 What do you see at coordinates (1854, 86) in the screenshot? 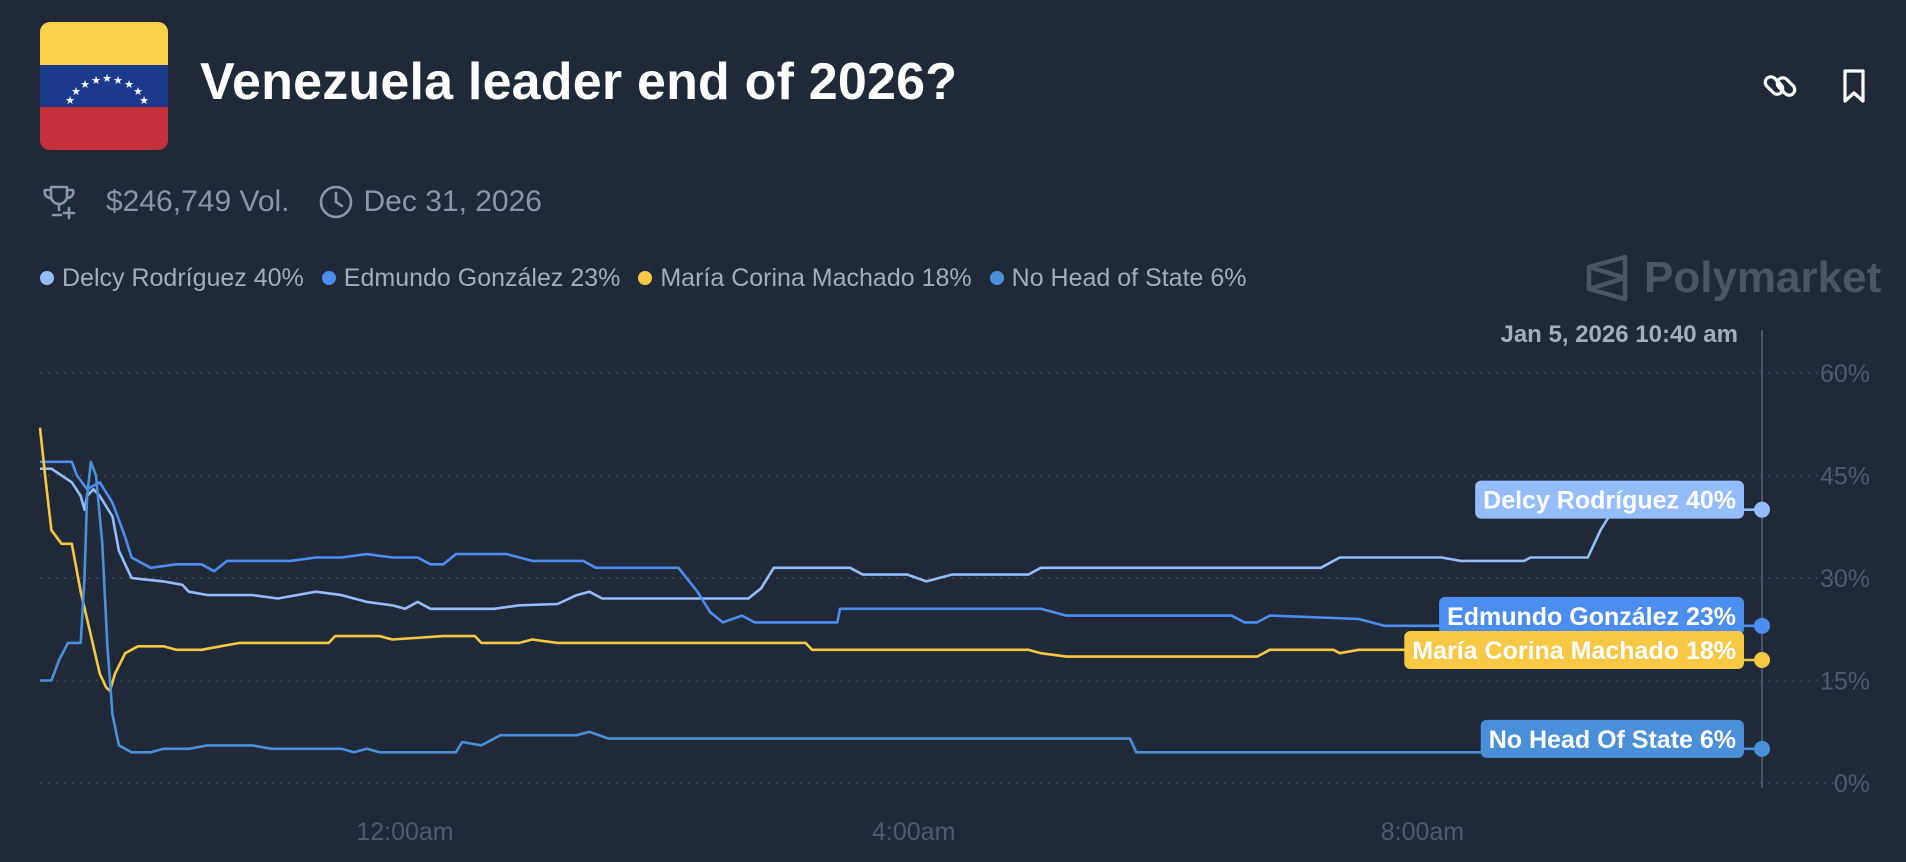
I see `bookmark-icon` at bounding box center [1854, 86].